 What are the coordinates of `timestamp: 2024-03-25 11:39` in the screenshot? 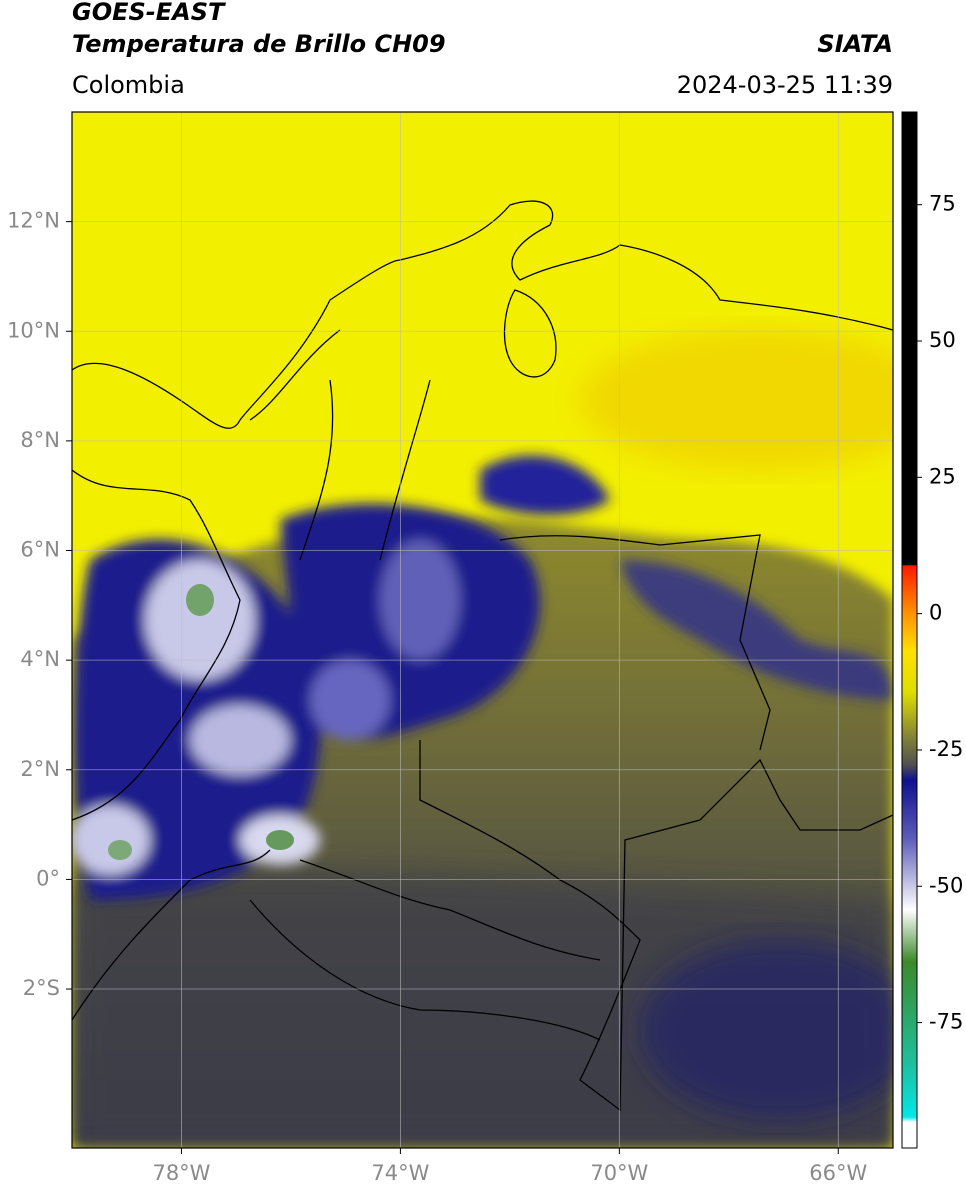 It's located at (785, 85).